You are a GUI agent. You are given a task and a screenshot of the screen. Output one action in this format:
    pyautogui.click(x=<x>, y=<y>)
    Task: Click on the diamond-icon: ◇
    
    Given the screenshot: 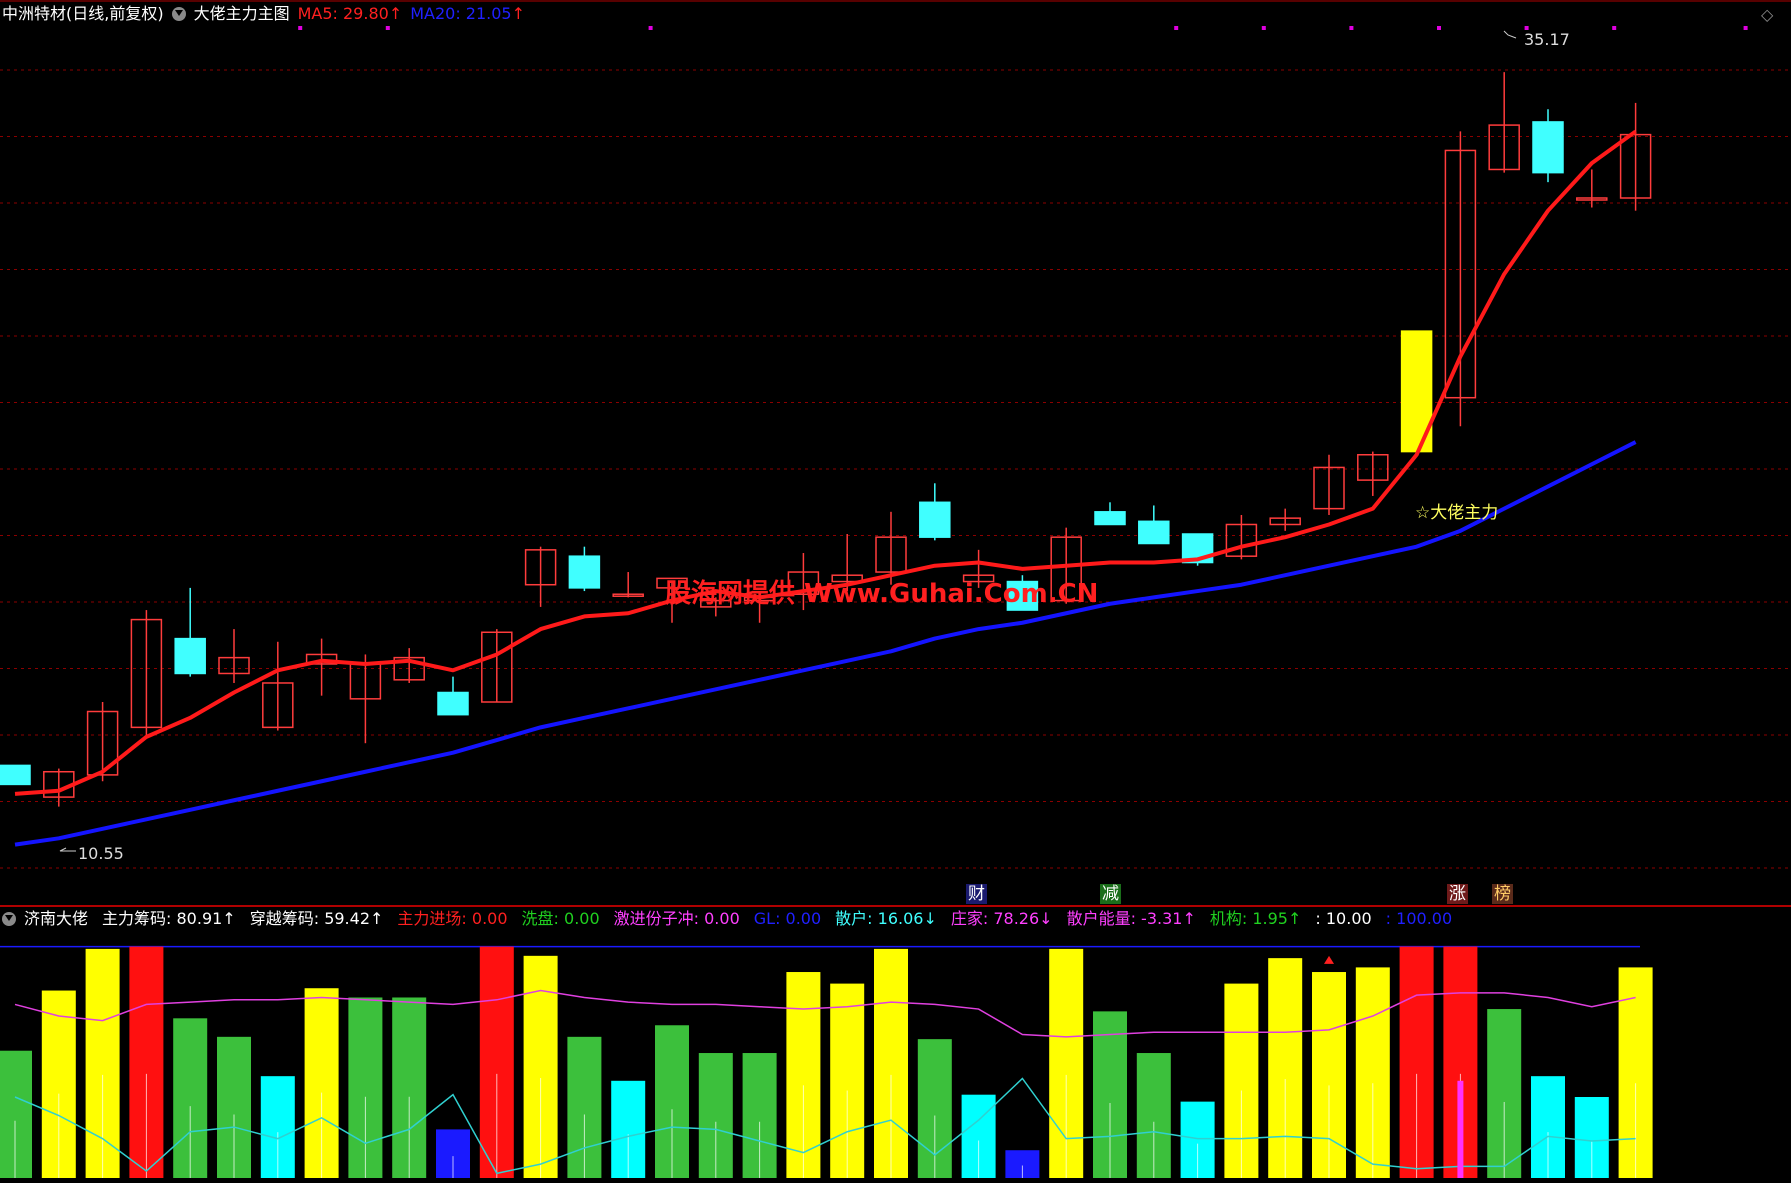 What is the action you would take?
    pyautogui.click(x=1767, y=14)
    